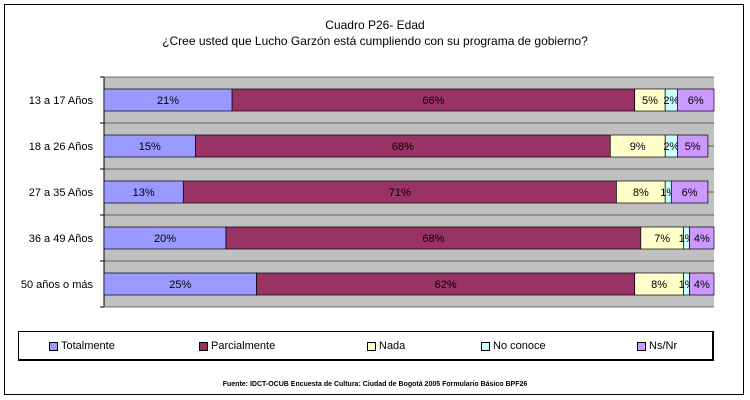  What do you see at coordinates (519, 346) in the screenshot?
I see `legend-label: No conoce` at bounding box center [519, 346].